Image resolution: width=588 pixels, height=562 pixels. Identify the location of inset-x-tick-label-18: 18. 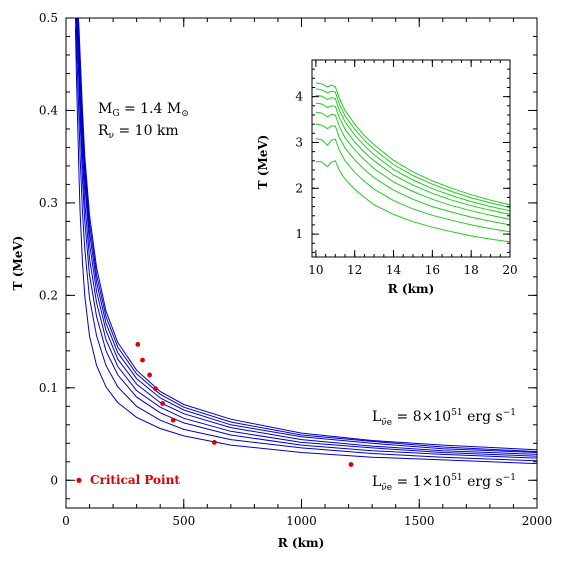
(471, 270).